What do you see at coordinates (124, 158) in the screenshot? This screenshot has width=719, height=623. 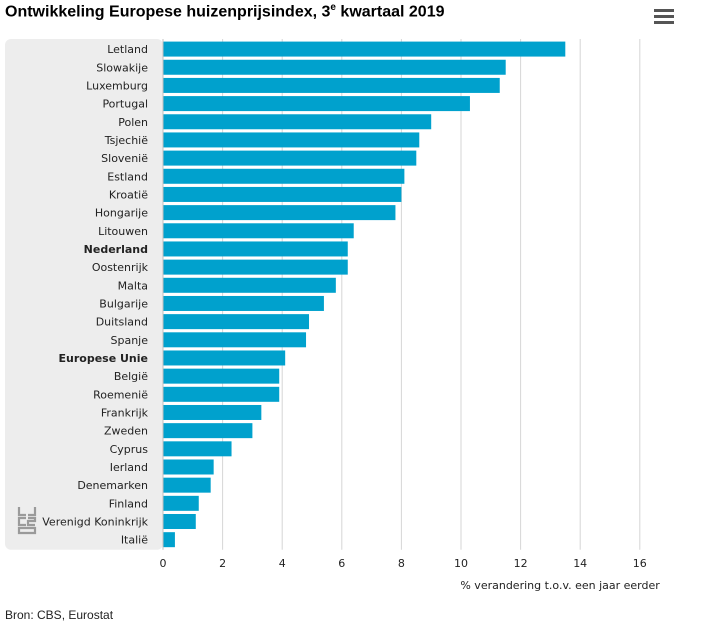 I see `category-label: Slovenië` at bounding box center [124, 158].